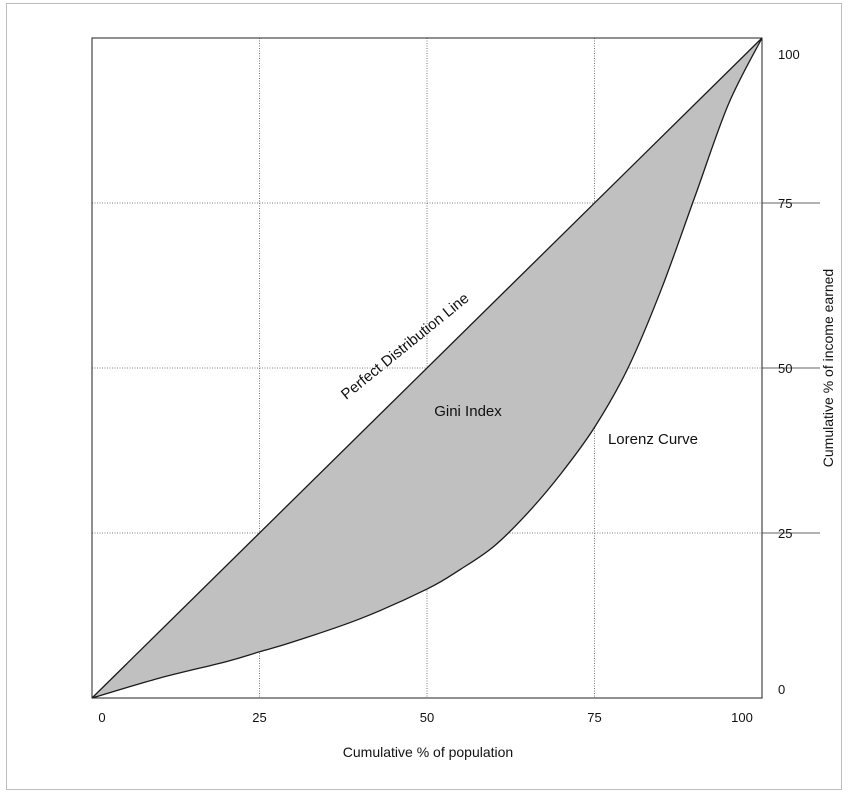 The height and width of the screenshot is (793, 848). What do you see at coordinates (468, 411) in the screenshot?
I see `gini-index-label: Gini Index` at bounding box center [468, 411].